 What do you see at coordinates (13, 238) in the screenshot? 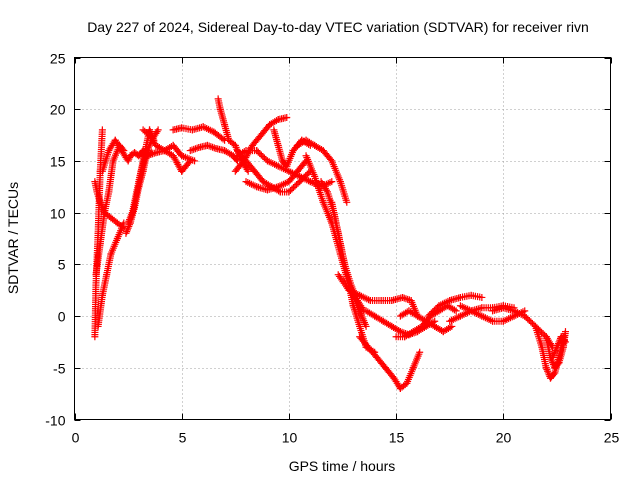
I see `y-axis-label: SDTVAR / TECUs` at bounding box center [13, 238].